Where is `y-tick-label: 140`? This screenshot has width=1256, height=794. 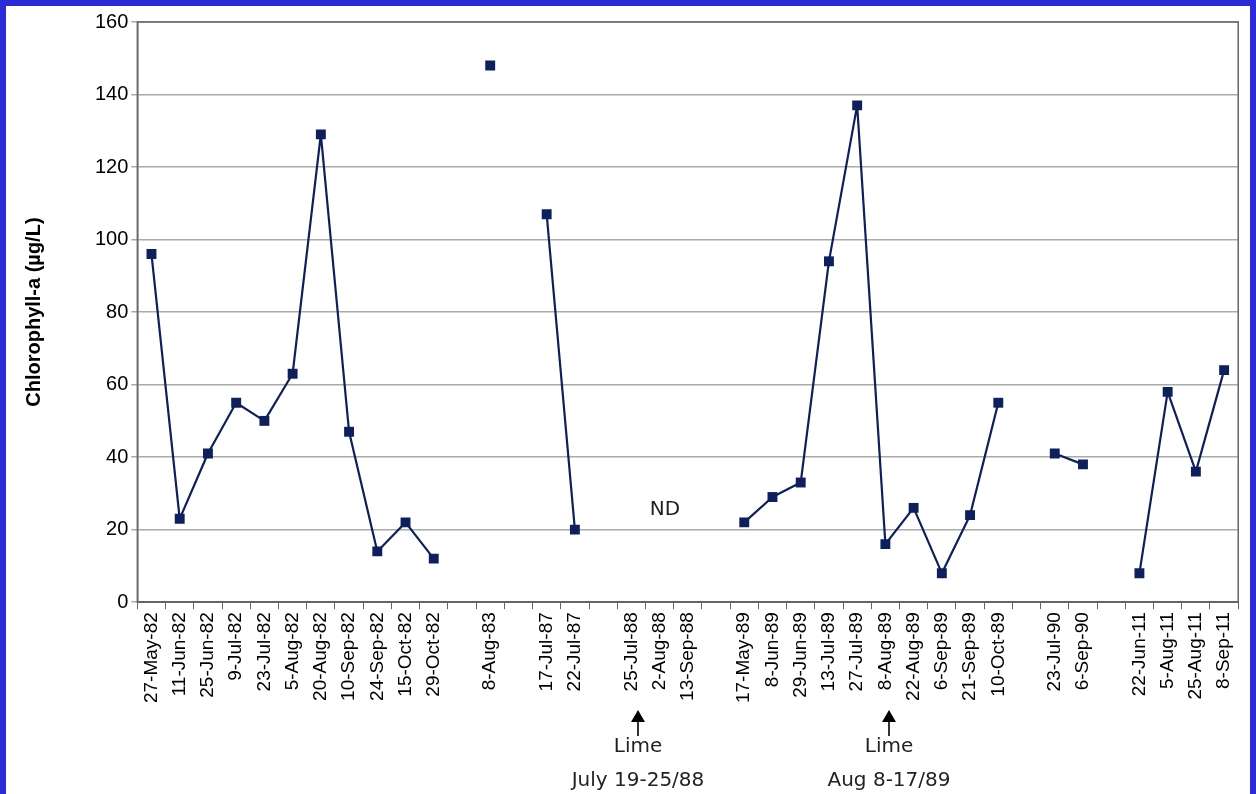 y-tick-label: 140 is located at coordinates (111, 93).